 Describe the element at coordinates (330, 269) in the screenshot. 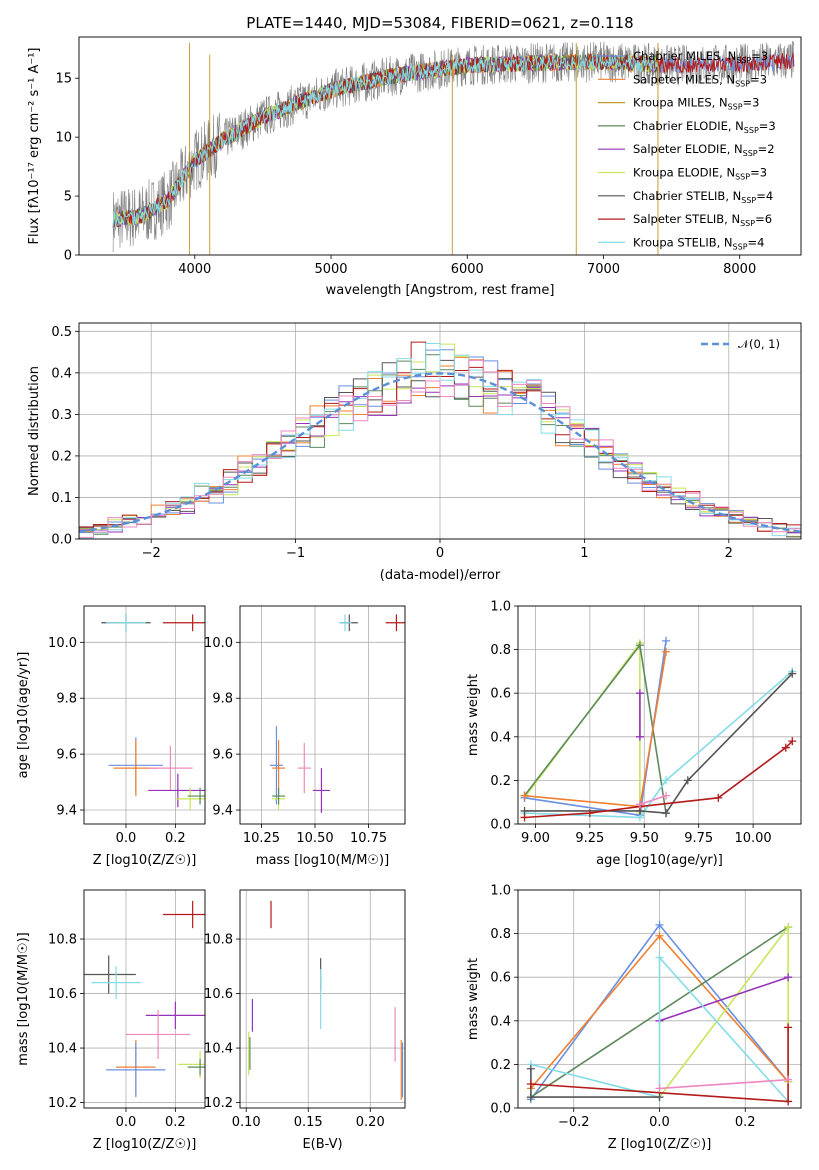

I see `x-tick-label: 5000` at that location.